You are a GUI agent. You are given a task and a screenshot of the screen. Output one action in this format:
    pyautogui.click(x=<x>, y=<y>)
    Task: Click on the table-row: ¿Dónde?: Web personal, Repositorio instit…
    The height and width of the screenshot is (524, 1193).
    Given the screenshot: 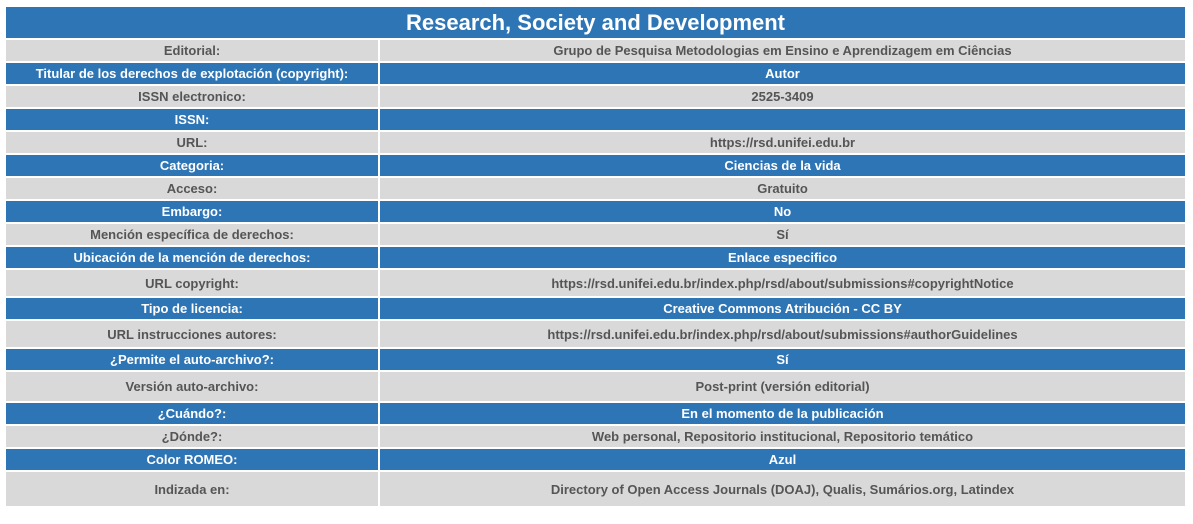 What is the action you would take?
    pyautogui.click(x=595, y=436)
    